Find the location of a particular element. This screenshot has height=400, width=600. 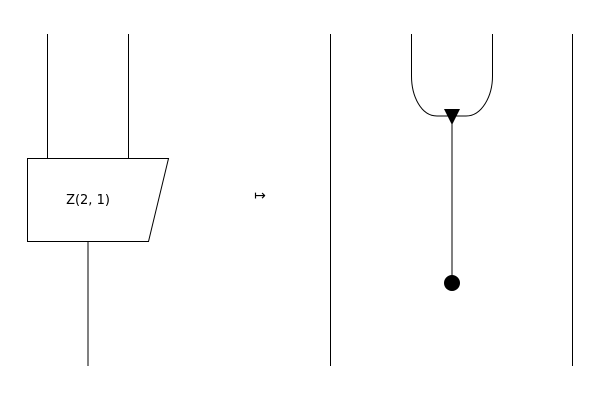

unit-dot is located at coordinates (452, 283).